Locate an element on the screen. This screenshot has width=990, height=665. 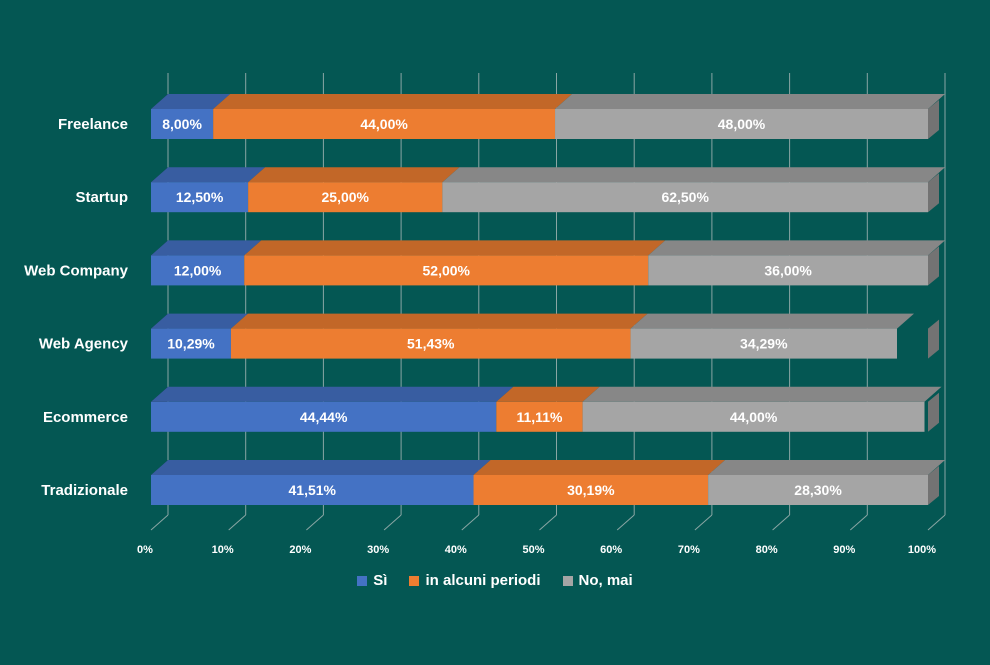
bar-row: 41,51% 30,19% 28,30% is located at coordinates (548, 482).